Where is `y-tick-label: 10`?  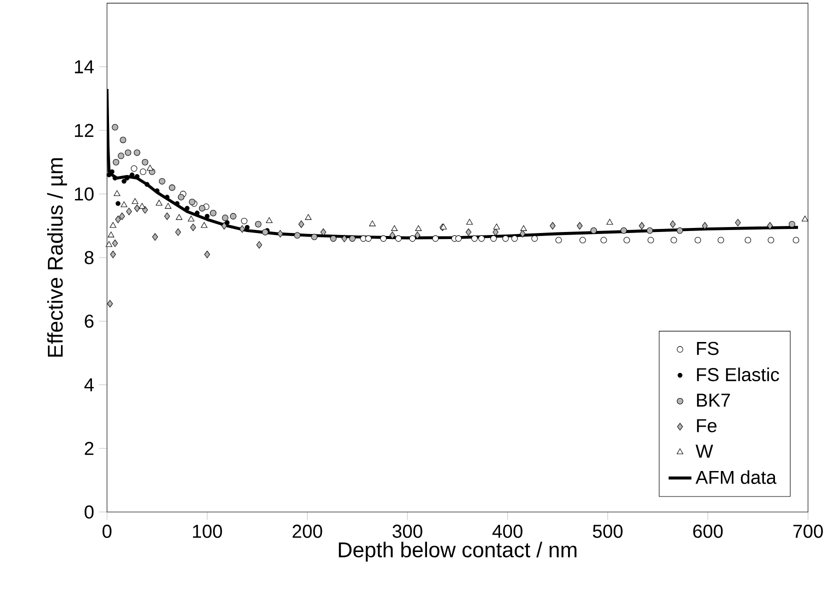 y-tick-label: 10 is located at coordinates (84, 194).